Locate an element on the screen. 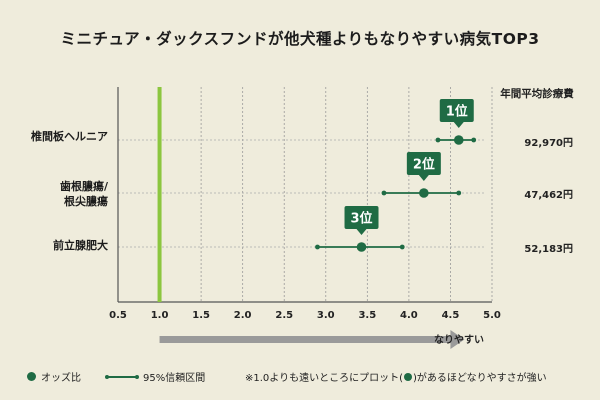  x-tick-label-2.0: 2.0 is located at coordinates (243, 315).